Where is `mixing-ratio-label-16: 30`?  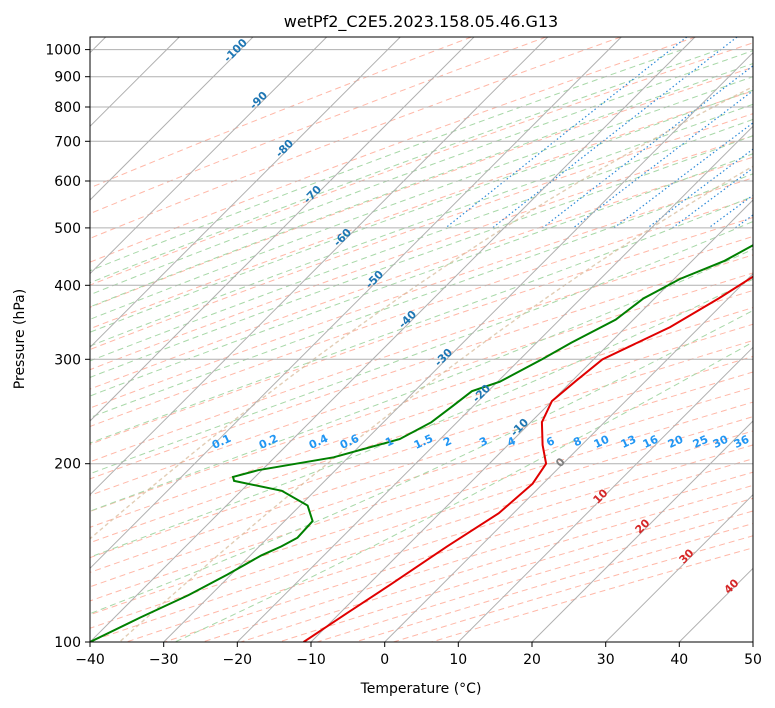
mixing-ratio-label-16: 30 is located at coordinates (721, 442).